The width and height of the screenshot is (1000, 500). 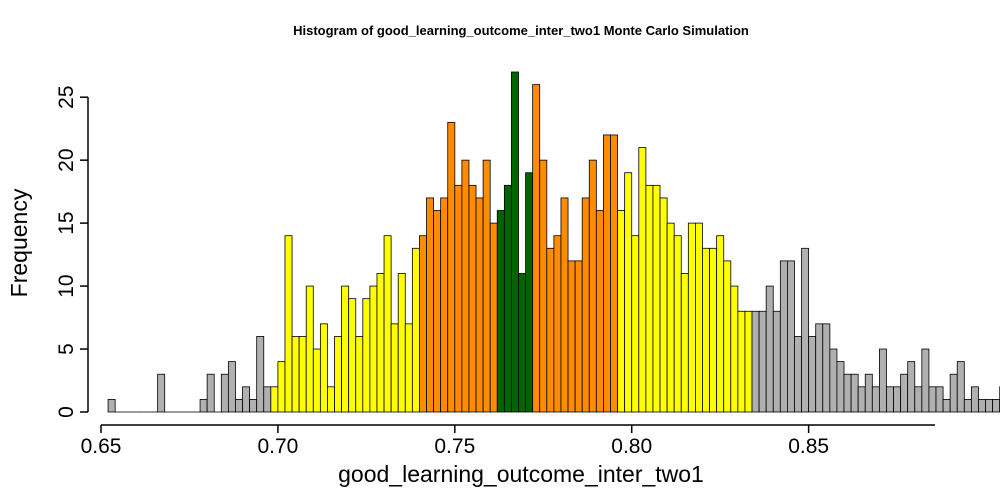 I want to click on y-tick-label: 20, so click(x=66, y=159).